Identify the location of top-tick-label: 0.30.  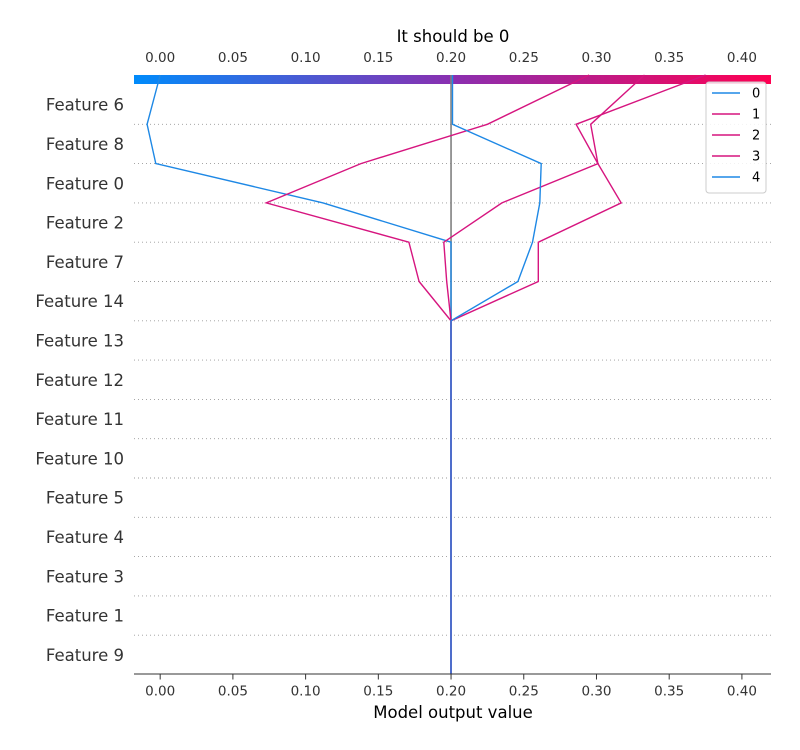
(596, 58).